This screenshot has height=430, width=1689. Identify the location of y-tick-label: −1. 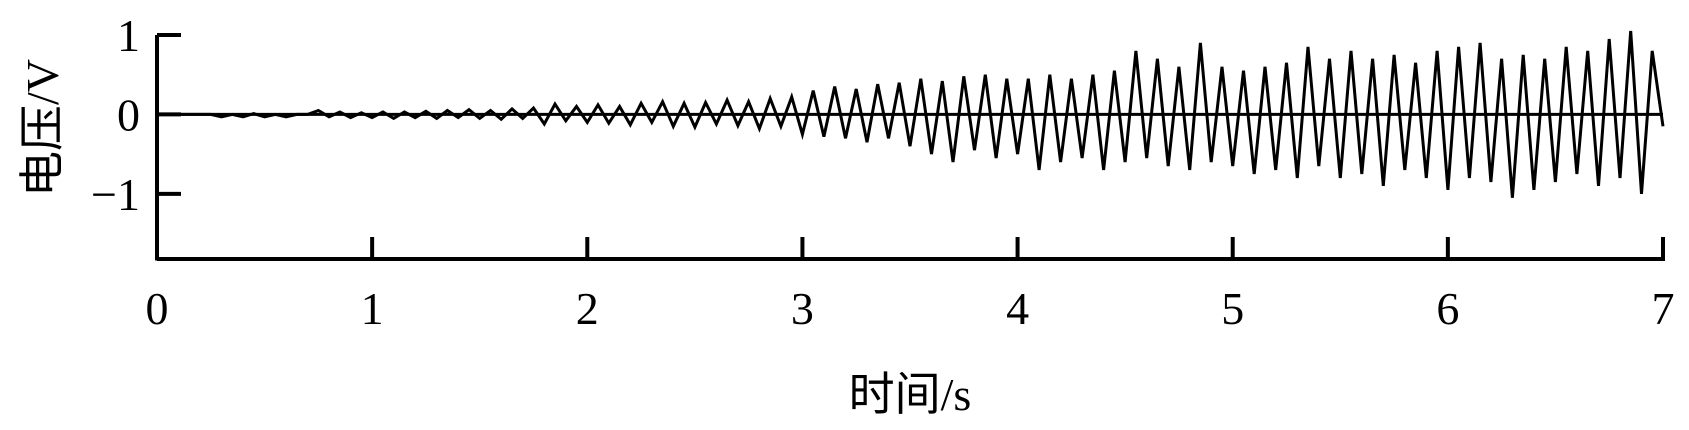
(115, 194).